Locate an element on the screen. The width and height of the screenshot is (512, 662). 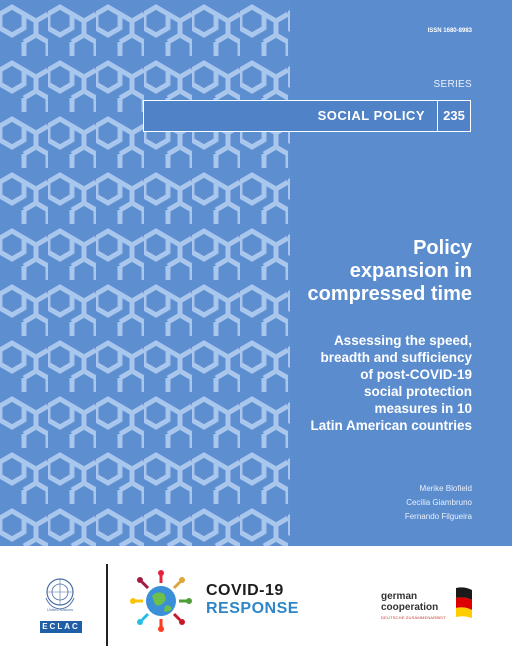
subtitle-line: measures in 10 is located at coordinates (423, 408).